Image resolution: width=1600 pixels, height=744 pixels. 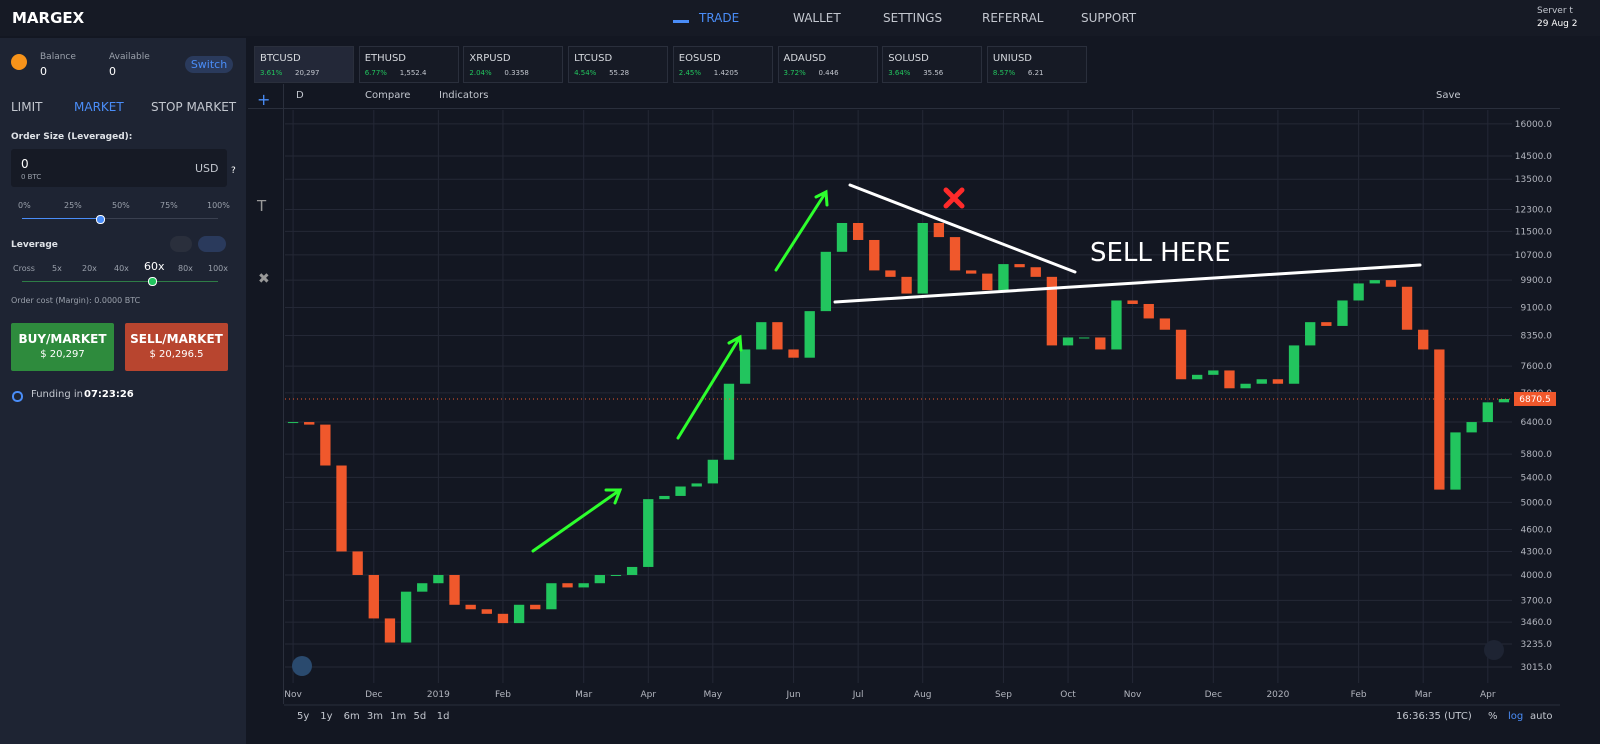 What do you see at coordinates (722, 64) in the screenshot?
I see `ticker: EOSUSD 2.45% 1.4205` at bounding box center [722, 64].